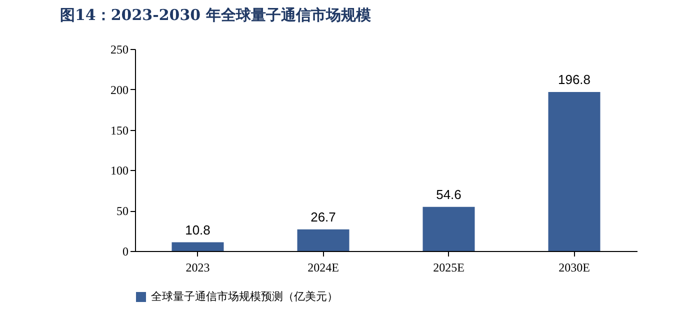 This screenshot has height=332, width=677. I want to click on x-tick-label: 2030E, so click(574, 267).